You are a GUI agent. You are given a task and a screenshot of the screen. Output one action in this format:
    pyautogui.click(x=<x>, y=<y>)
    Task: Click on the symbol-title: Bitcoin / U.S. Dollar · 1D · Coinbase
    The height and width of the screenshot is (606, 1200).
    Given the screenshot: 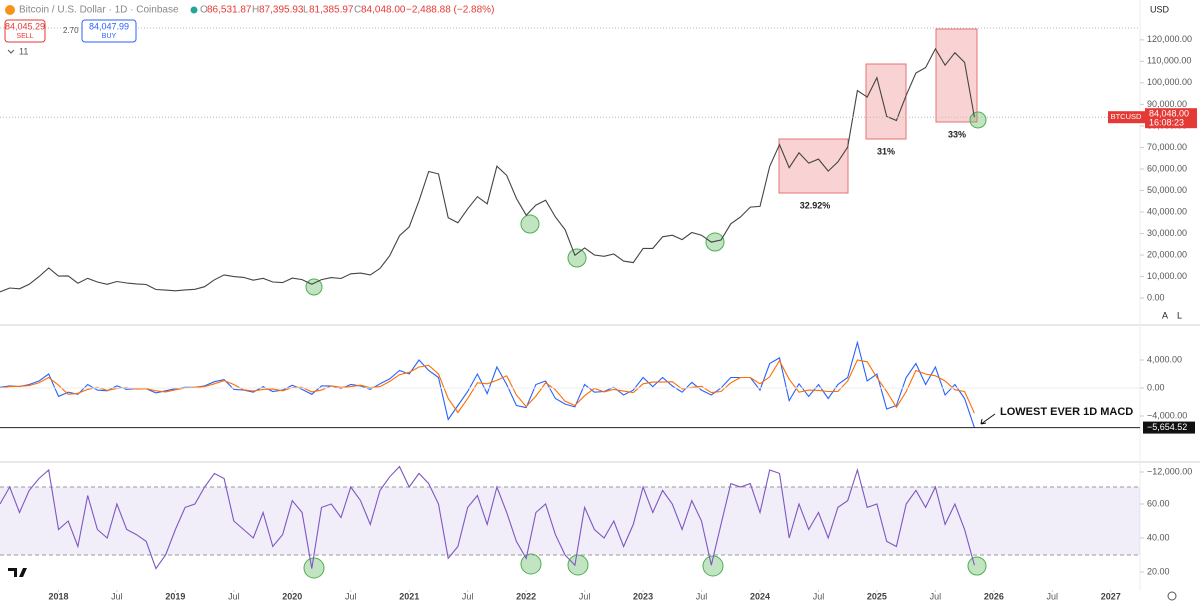 What is the action you would take?
    pyautogui.click(x=99, y=10)
    